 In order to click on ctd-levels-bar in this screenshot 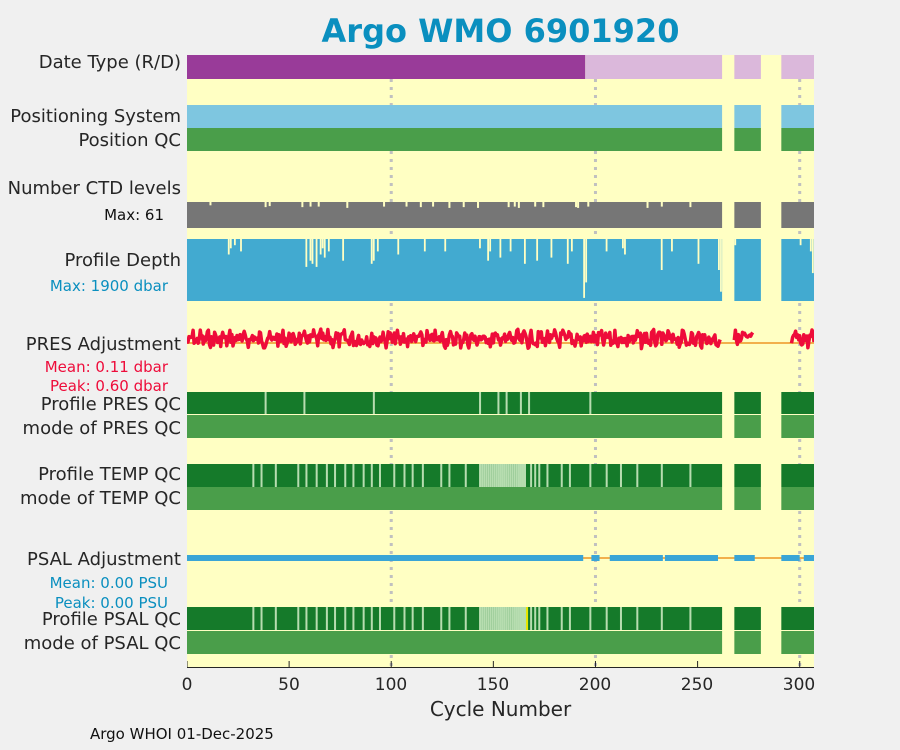, I will do `click(747, 215)`.